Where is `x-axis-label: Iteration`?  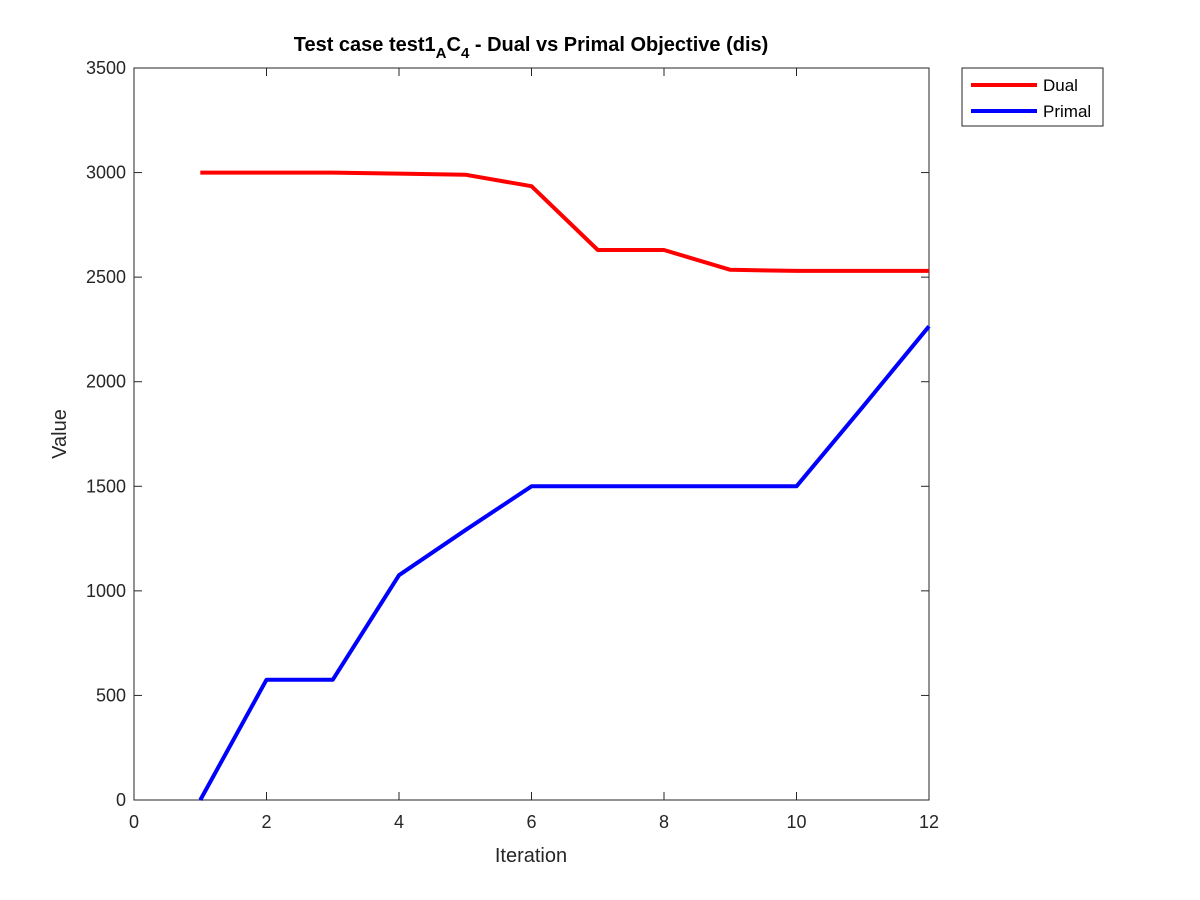
x-axis-label: Iteration is located at coordinates (531, 856).